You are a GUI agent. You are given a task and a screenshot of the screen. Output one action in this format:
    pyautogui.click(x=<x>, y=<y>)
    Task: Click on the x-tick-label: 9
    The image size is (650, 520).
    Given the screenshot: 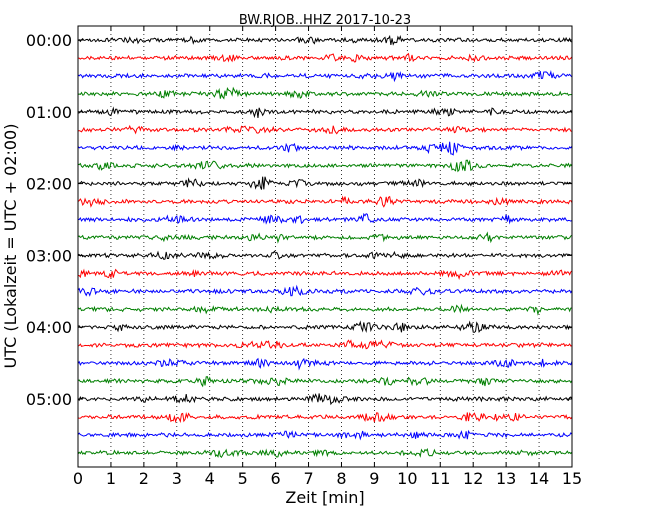 What is the action you would take?
    pyautogui.click(x=374, y=478)
    